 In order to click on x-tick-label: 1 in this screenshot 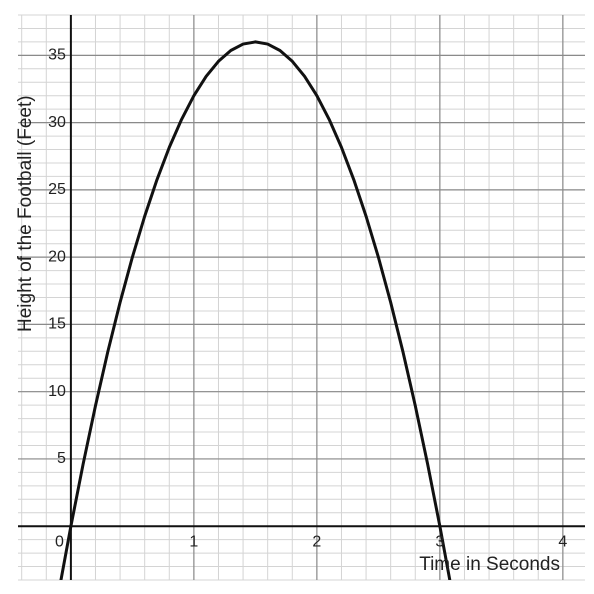, I will do `click(193, 541)`.